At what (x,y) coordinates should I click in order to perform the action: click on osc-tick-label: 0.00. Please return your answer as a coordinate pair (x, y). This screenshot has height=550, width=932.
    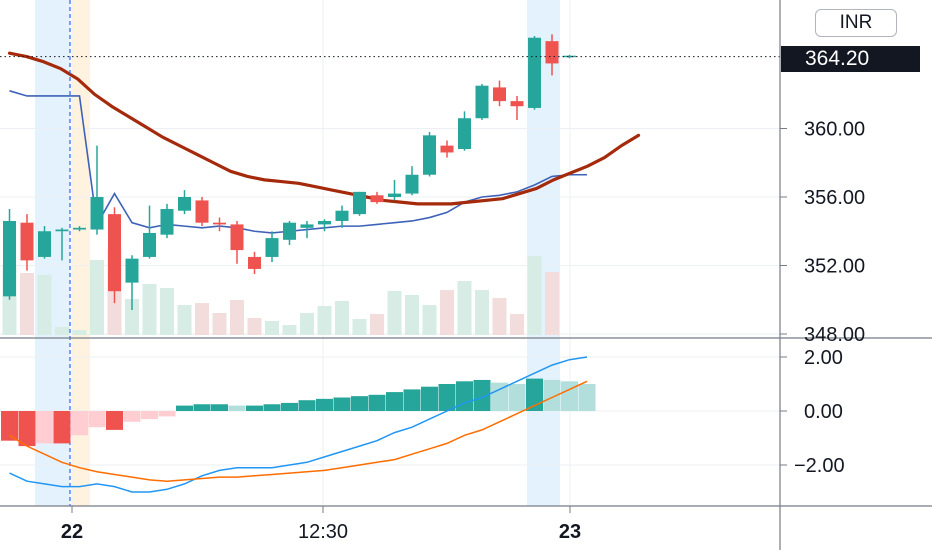
    Looking at the image, I should click on (823, 412).